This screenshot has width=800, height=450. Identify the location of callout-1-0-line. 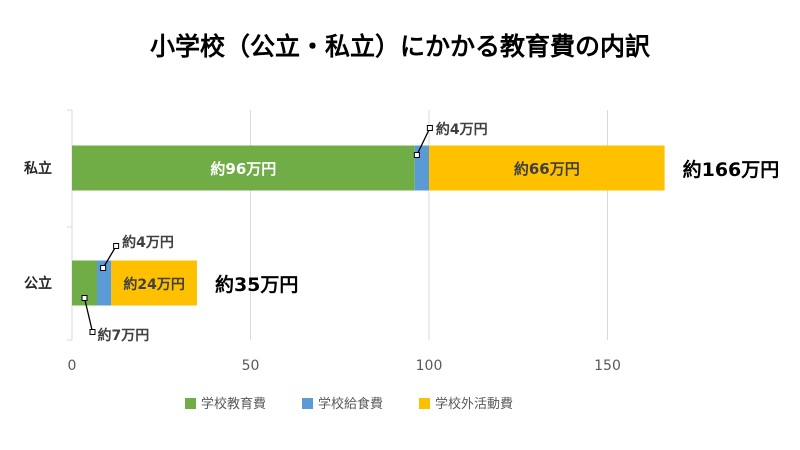
(88, 315).